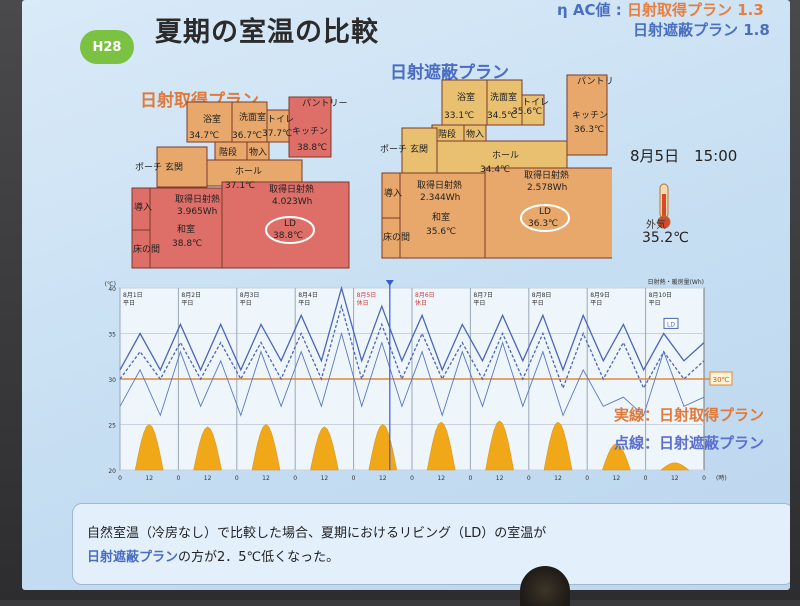  I want to click on eta-shade-label: 日射遮蔽プラン 1.8, so click(701, 30).